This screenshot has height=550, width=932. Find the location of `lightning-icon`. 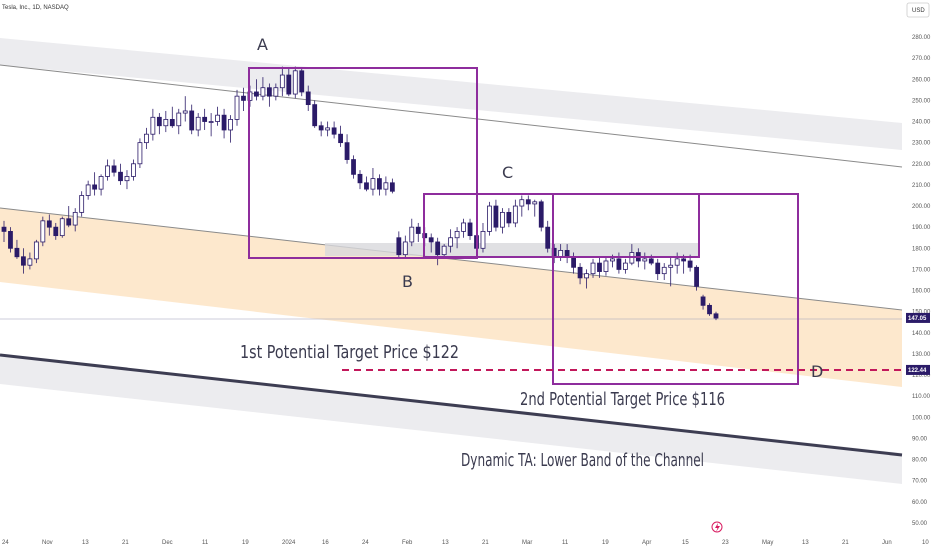

lightning-icon is located at coordinates (717, 527).